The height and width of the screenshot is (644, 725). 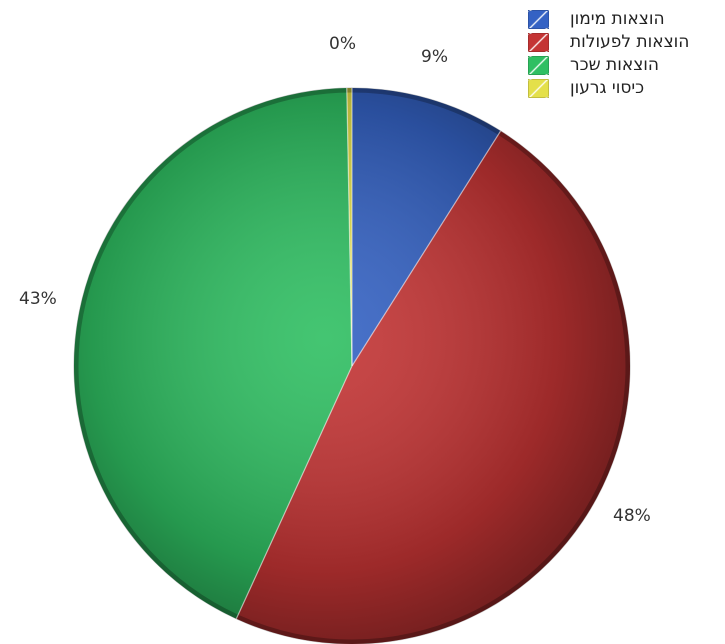 I want to click on legend-item-deficit-coverage: כיסוי גרעון, so click(x=625, y=88).